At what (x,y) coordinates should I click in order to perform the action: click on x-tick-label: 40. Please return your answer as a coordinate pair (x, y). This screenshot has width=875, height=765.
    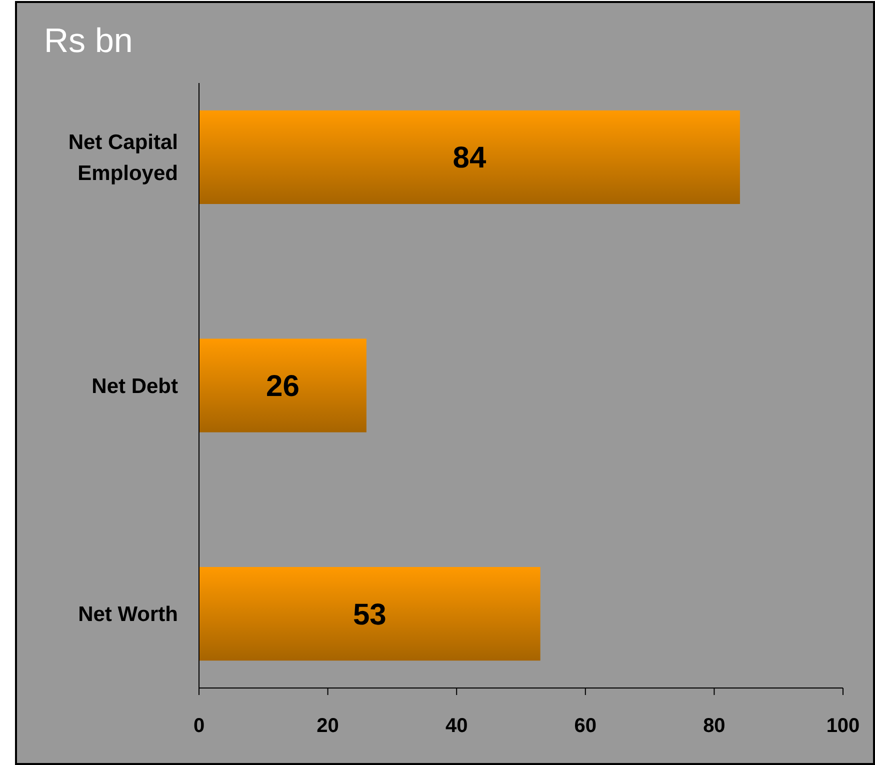
    Looking at the image, I should click on (456, 726).